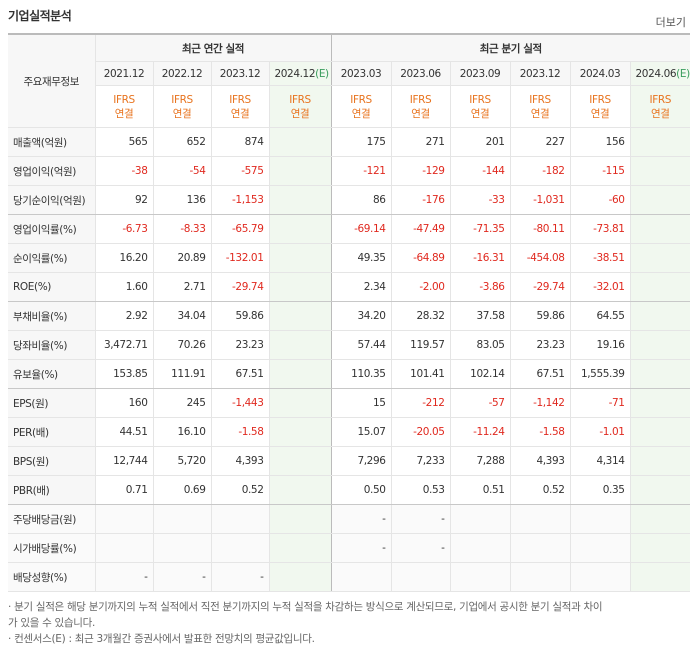  I want to click on value-cell: 111.91, so click(181, 374).